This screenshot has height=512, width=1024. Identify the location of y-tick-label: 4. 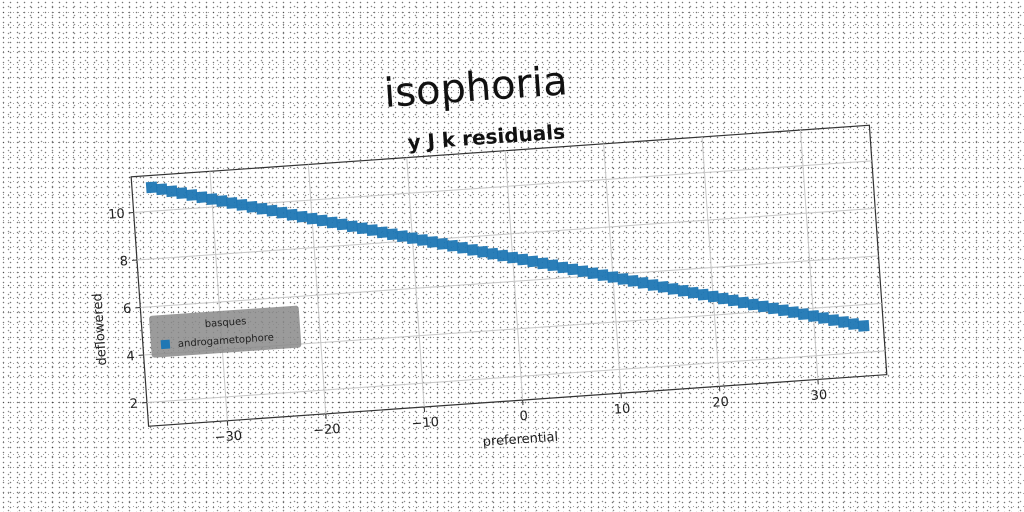
(130, 357).